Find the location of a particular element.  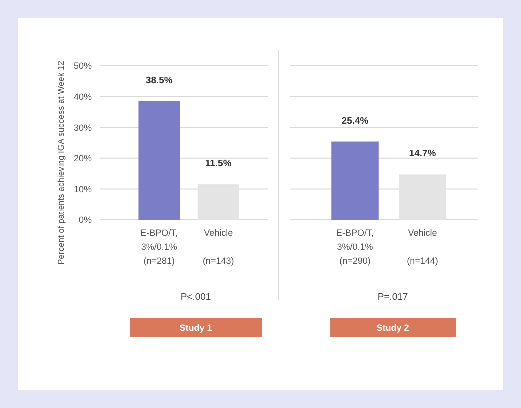

y-tick-label: 10% is located at coordinates (83, 189).